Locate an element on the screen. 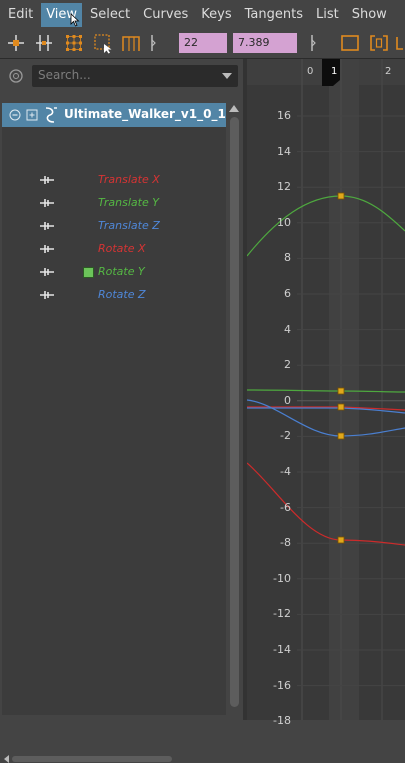 This screenshot has width=405, height=763. keyframe-rotate-x is located at coordinates (341, 407).